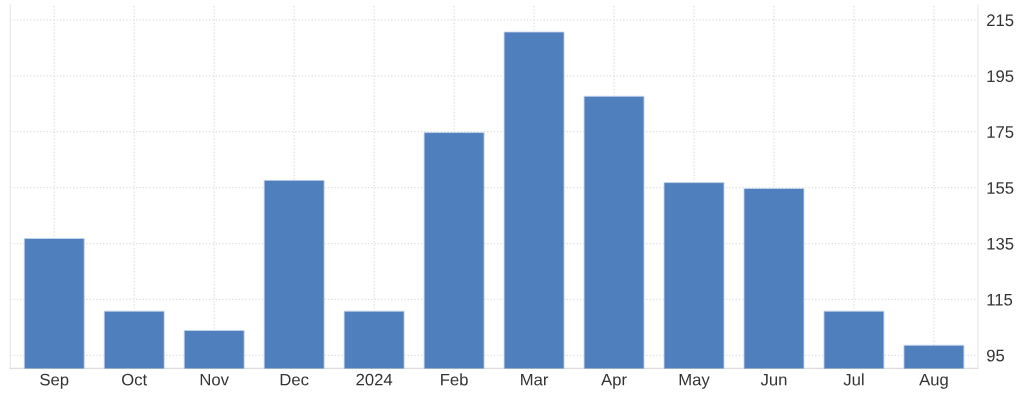 Image resolution: width=1024 pixels, height=397 pixels. What do you see at coordinates (294, 379) in the screenshot?
I see `x-tick-label: Dec` at bounding box center [294, 379].